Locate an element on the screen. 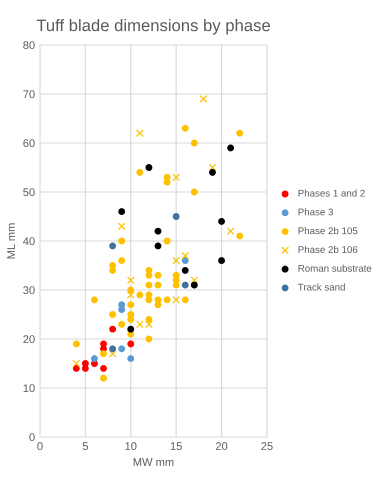  x-tick-label: 10 is located at coordinates (131, 446).